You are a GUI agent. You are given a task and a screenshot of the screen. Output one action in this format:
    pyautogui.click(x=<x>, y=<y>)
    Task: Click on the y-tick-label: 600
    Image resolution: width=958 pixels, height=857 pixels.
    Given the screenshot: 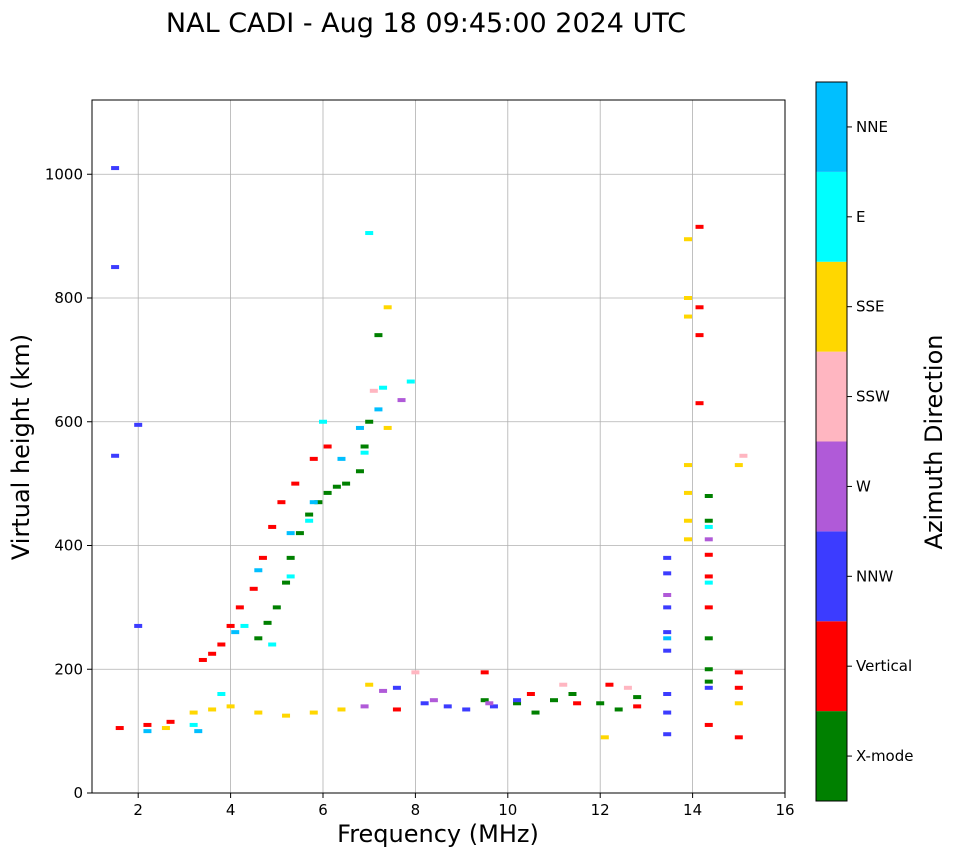 What is the action you would take?
    pyautogui.click(x=68, y=422)
    